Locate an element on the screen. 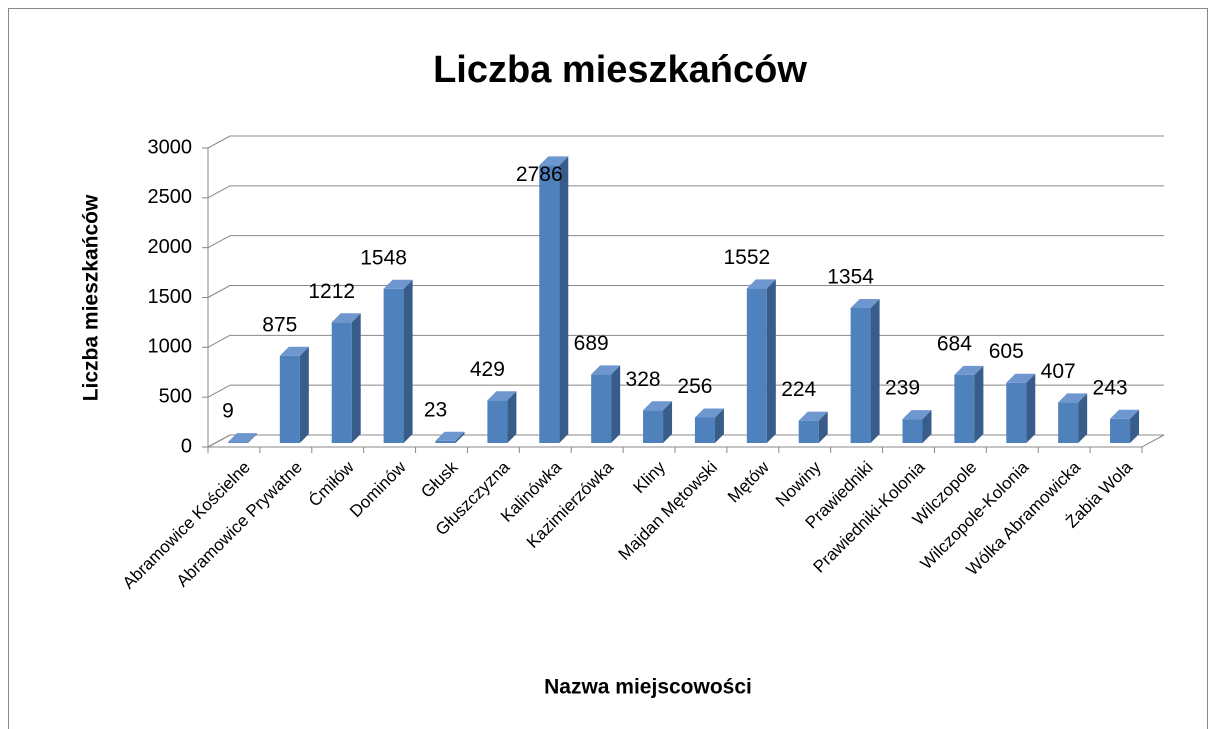  data-label: 239 is located at coordinates (902, 388).